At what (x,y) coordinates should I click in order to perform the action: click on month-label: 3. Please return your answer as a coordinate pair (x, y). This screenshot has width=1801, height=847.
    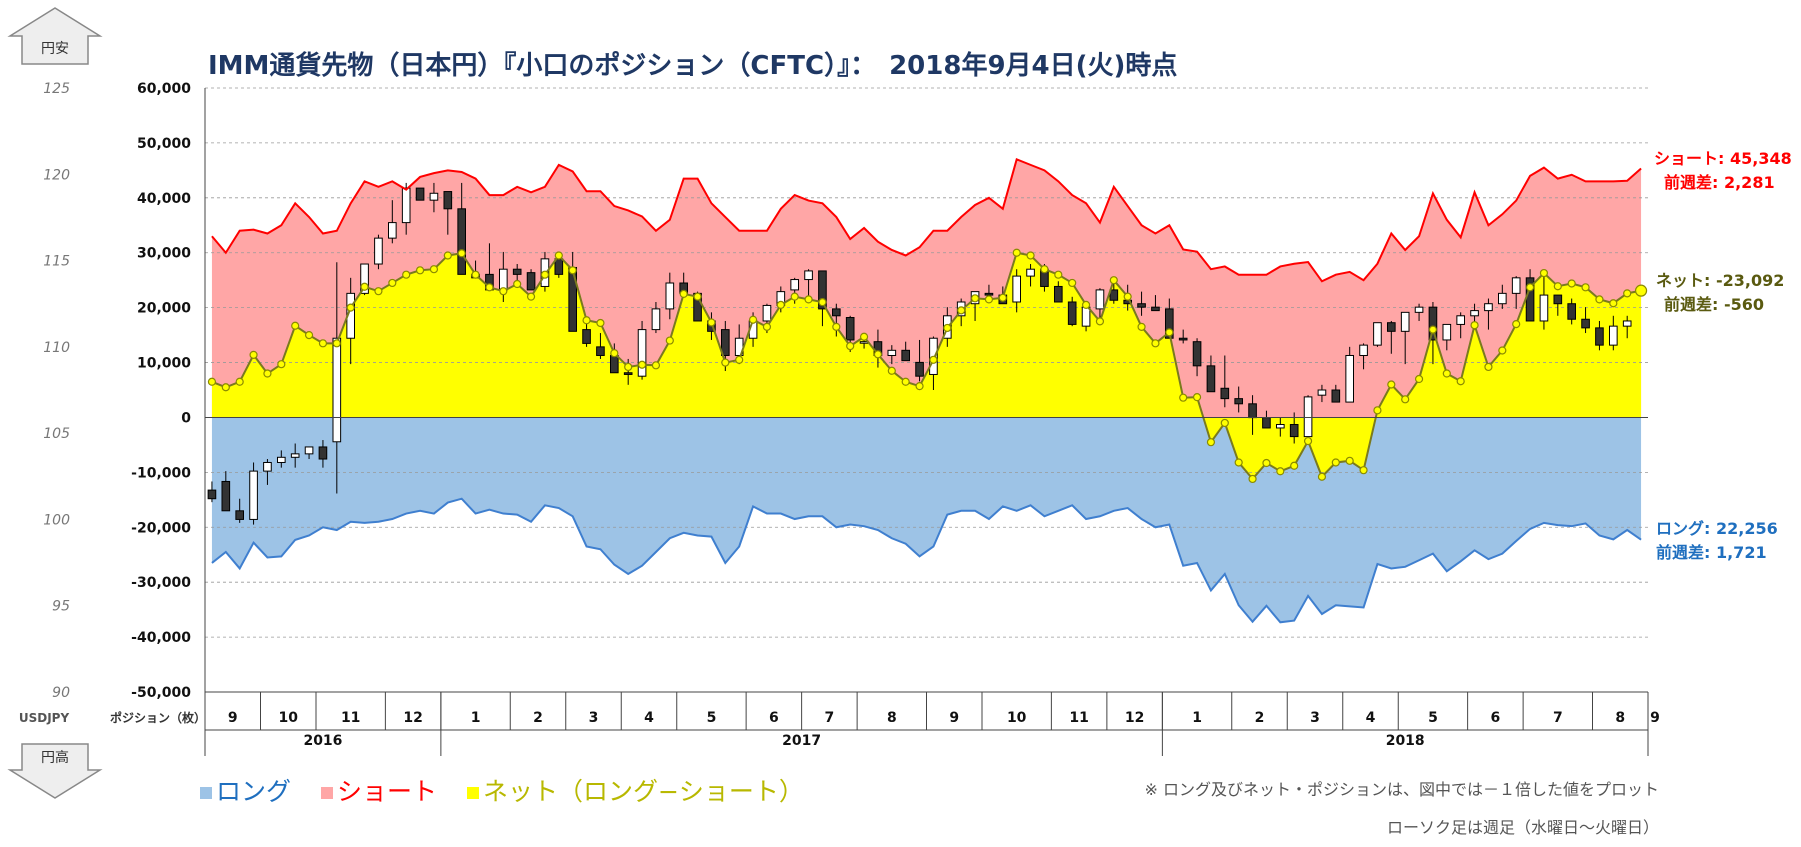
    Looking at the image, I should click on (594, 718).